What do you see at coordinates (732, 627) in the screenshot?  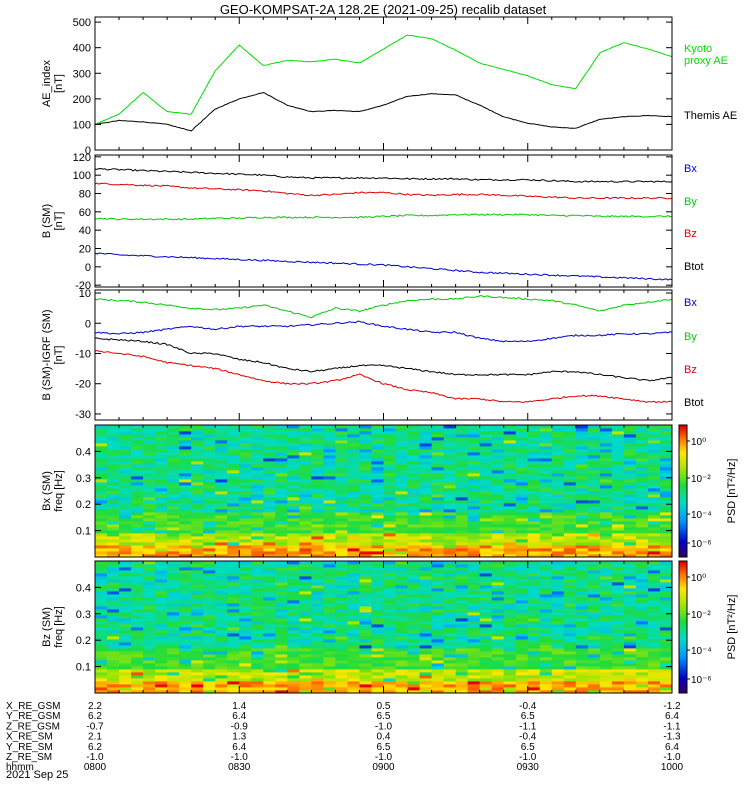 I see `colorbar-label: PSD [nT²/Hz]` at bounding box center [732, 627].